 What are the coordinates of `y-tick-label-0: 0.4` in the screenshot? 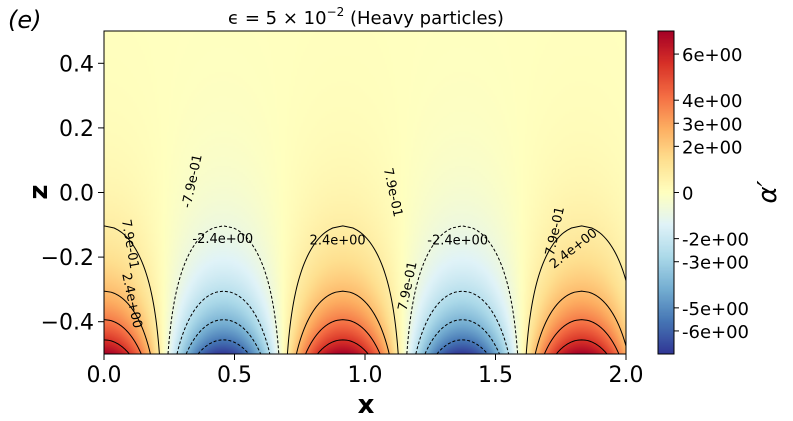 It's located at (76, 64).